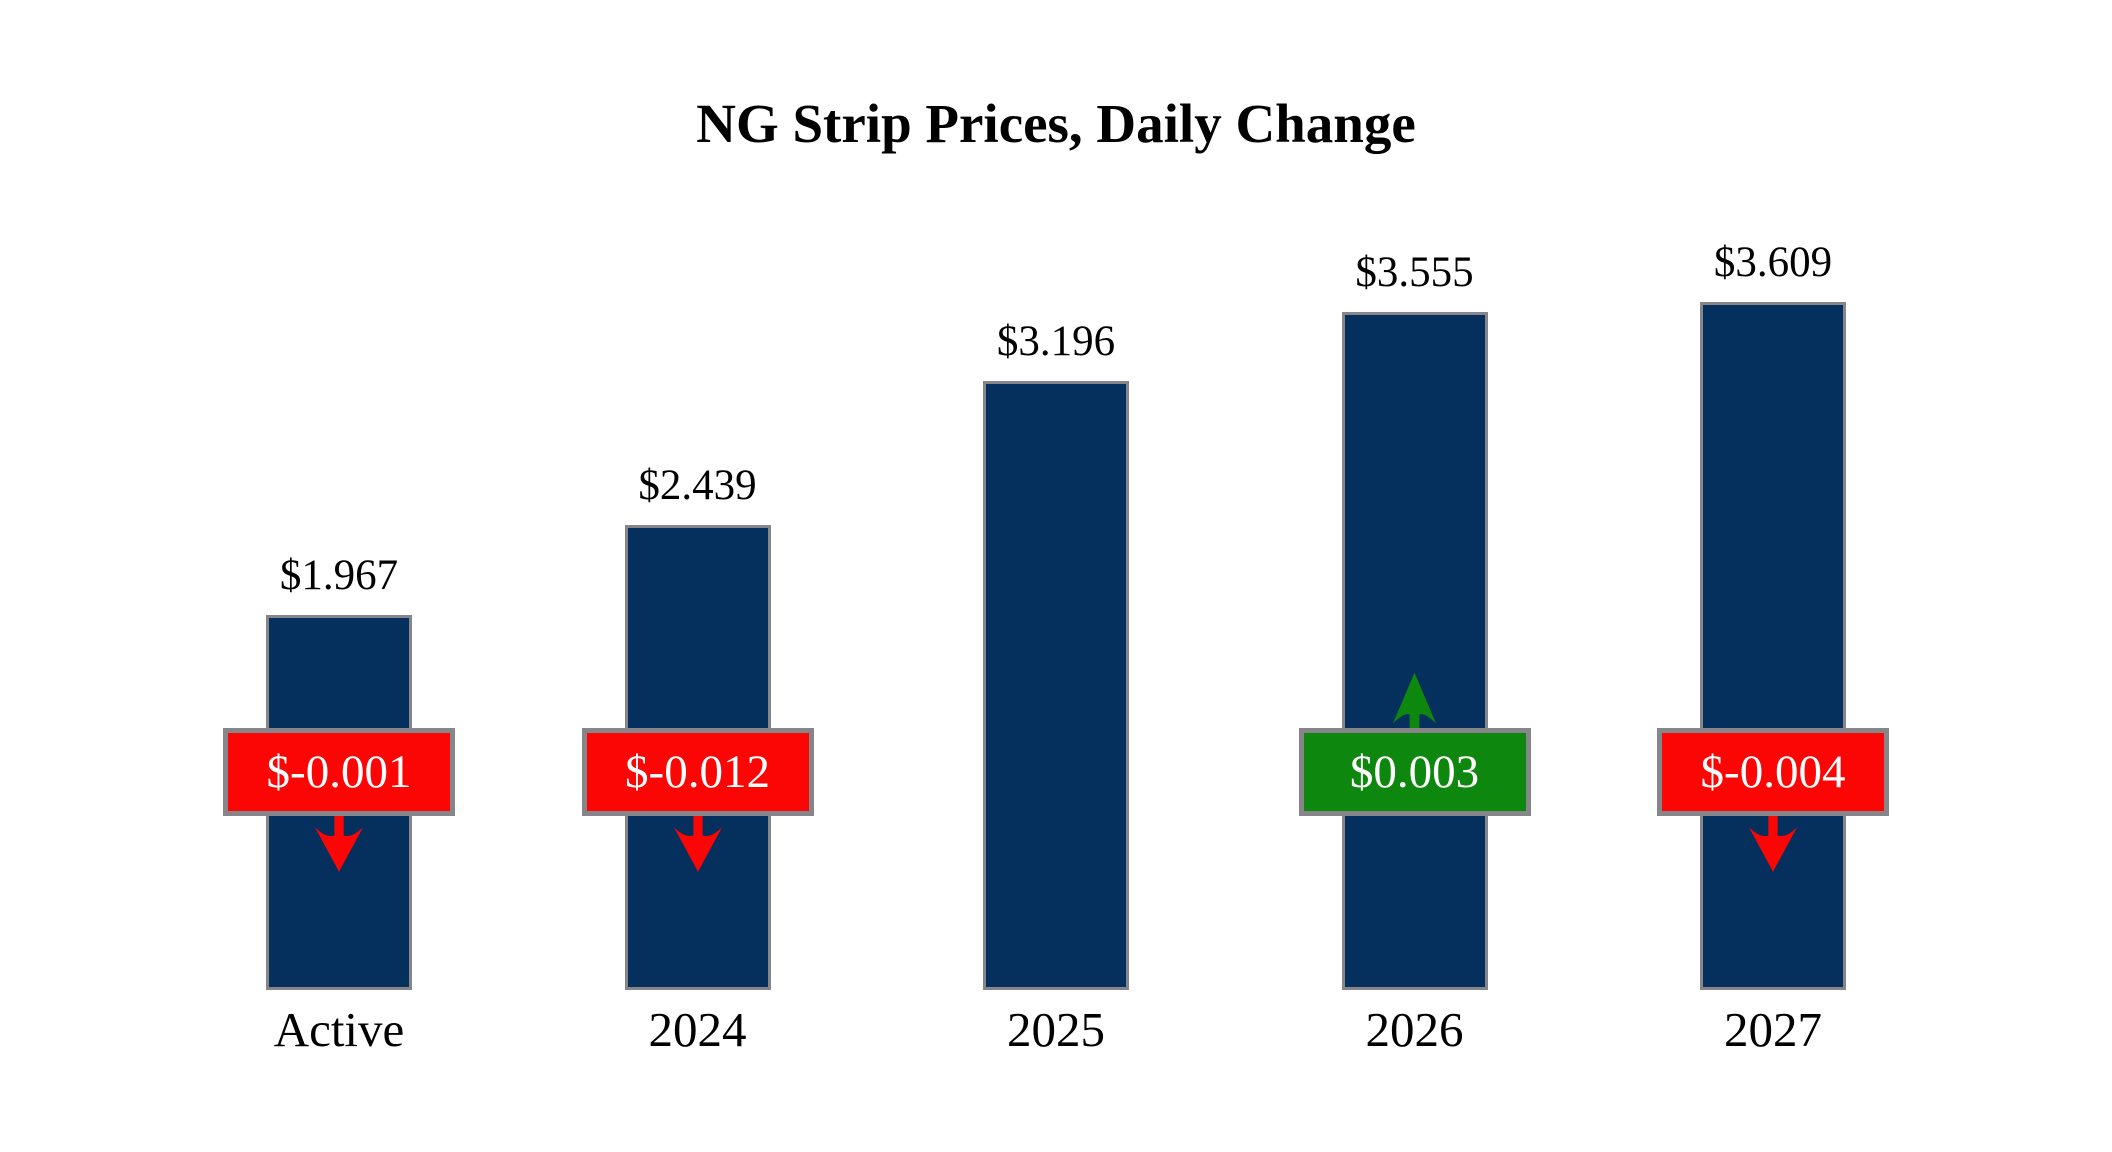 The height and width of the screenshot is (1152, 2112). What do you see at coordinates (1773, 1029) in the screenshot?
I see `axis-category-label: 2027` at bounding box center [1773, 1029].